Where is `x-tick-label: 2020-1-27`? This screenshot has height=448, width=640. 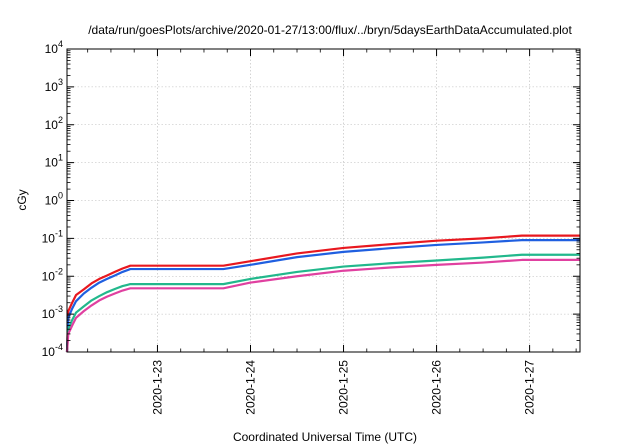 x-tick-label: 2020-1-27 is located at coordinates (530, 387).